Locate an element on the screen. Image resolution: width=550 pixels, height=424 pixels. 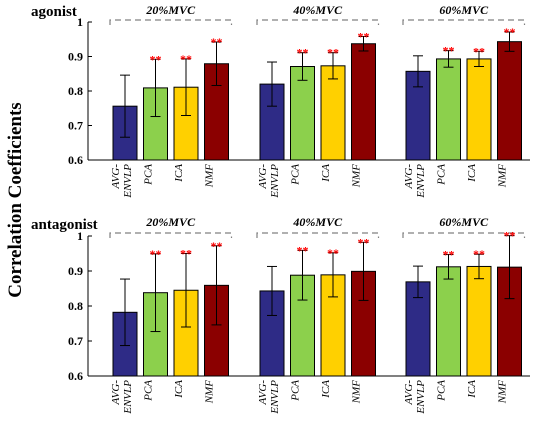
y-tick-label: 0.6 is located at coordinates (75, 376).